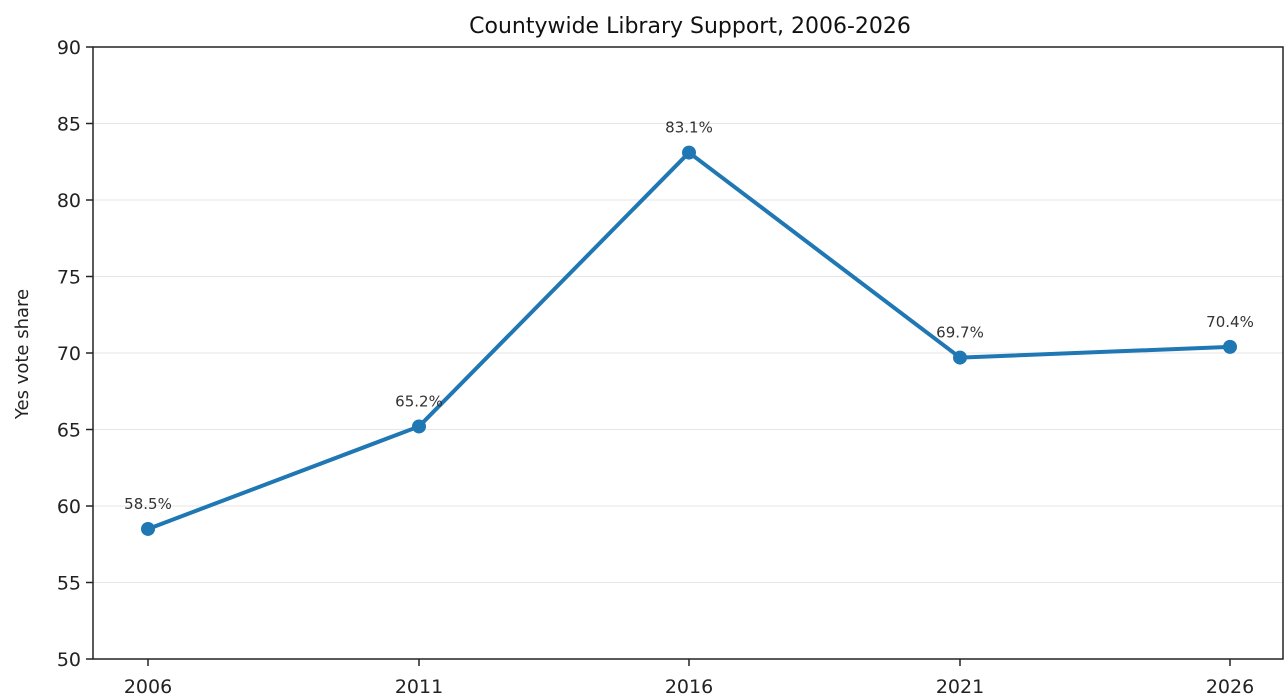 Image resolution: width=1285 pixels, height=700 pixels. Describe the element at coordinates (69, 201) in the screenshot. I see `y-tick-label: 80` at that location.